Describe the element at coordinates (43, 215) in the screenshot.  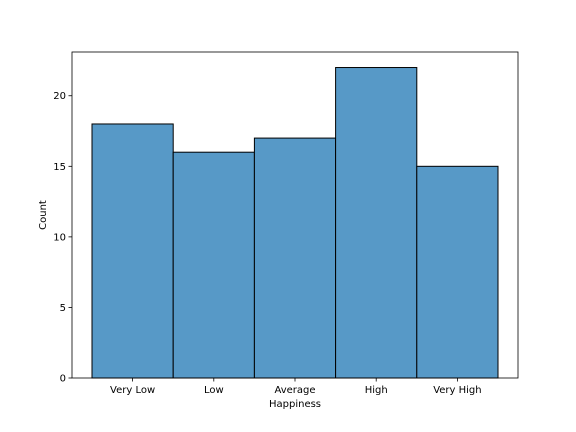
I see `y-axis-label: Count` at that location.